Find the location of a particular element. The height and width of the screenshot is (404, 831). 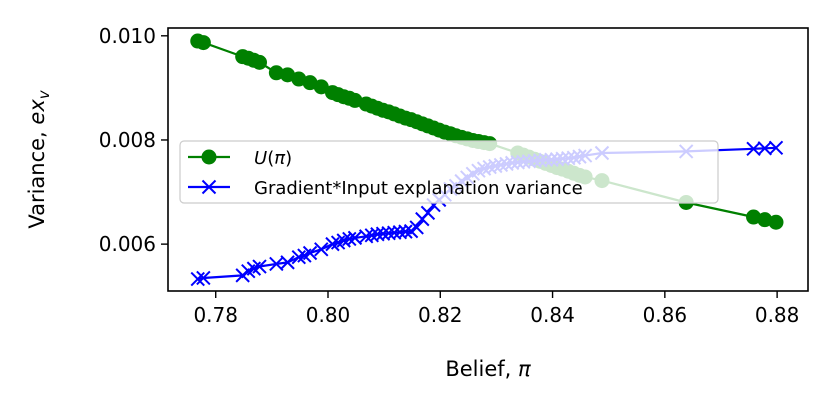

legend-box is located at coordinates (449, 172).